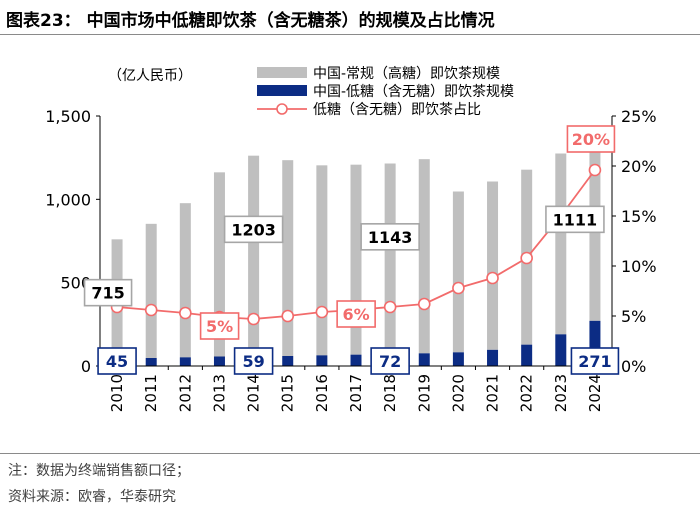 Image resolution: width=700 pixels, height=513 pixels. I want to click on legend-marker, so click(282, 109).